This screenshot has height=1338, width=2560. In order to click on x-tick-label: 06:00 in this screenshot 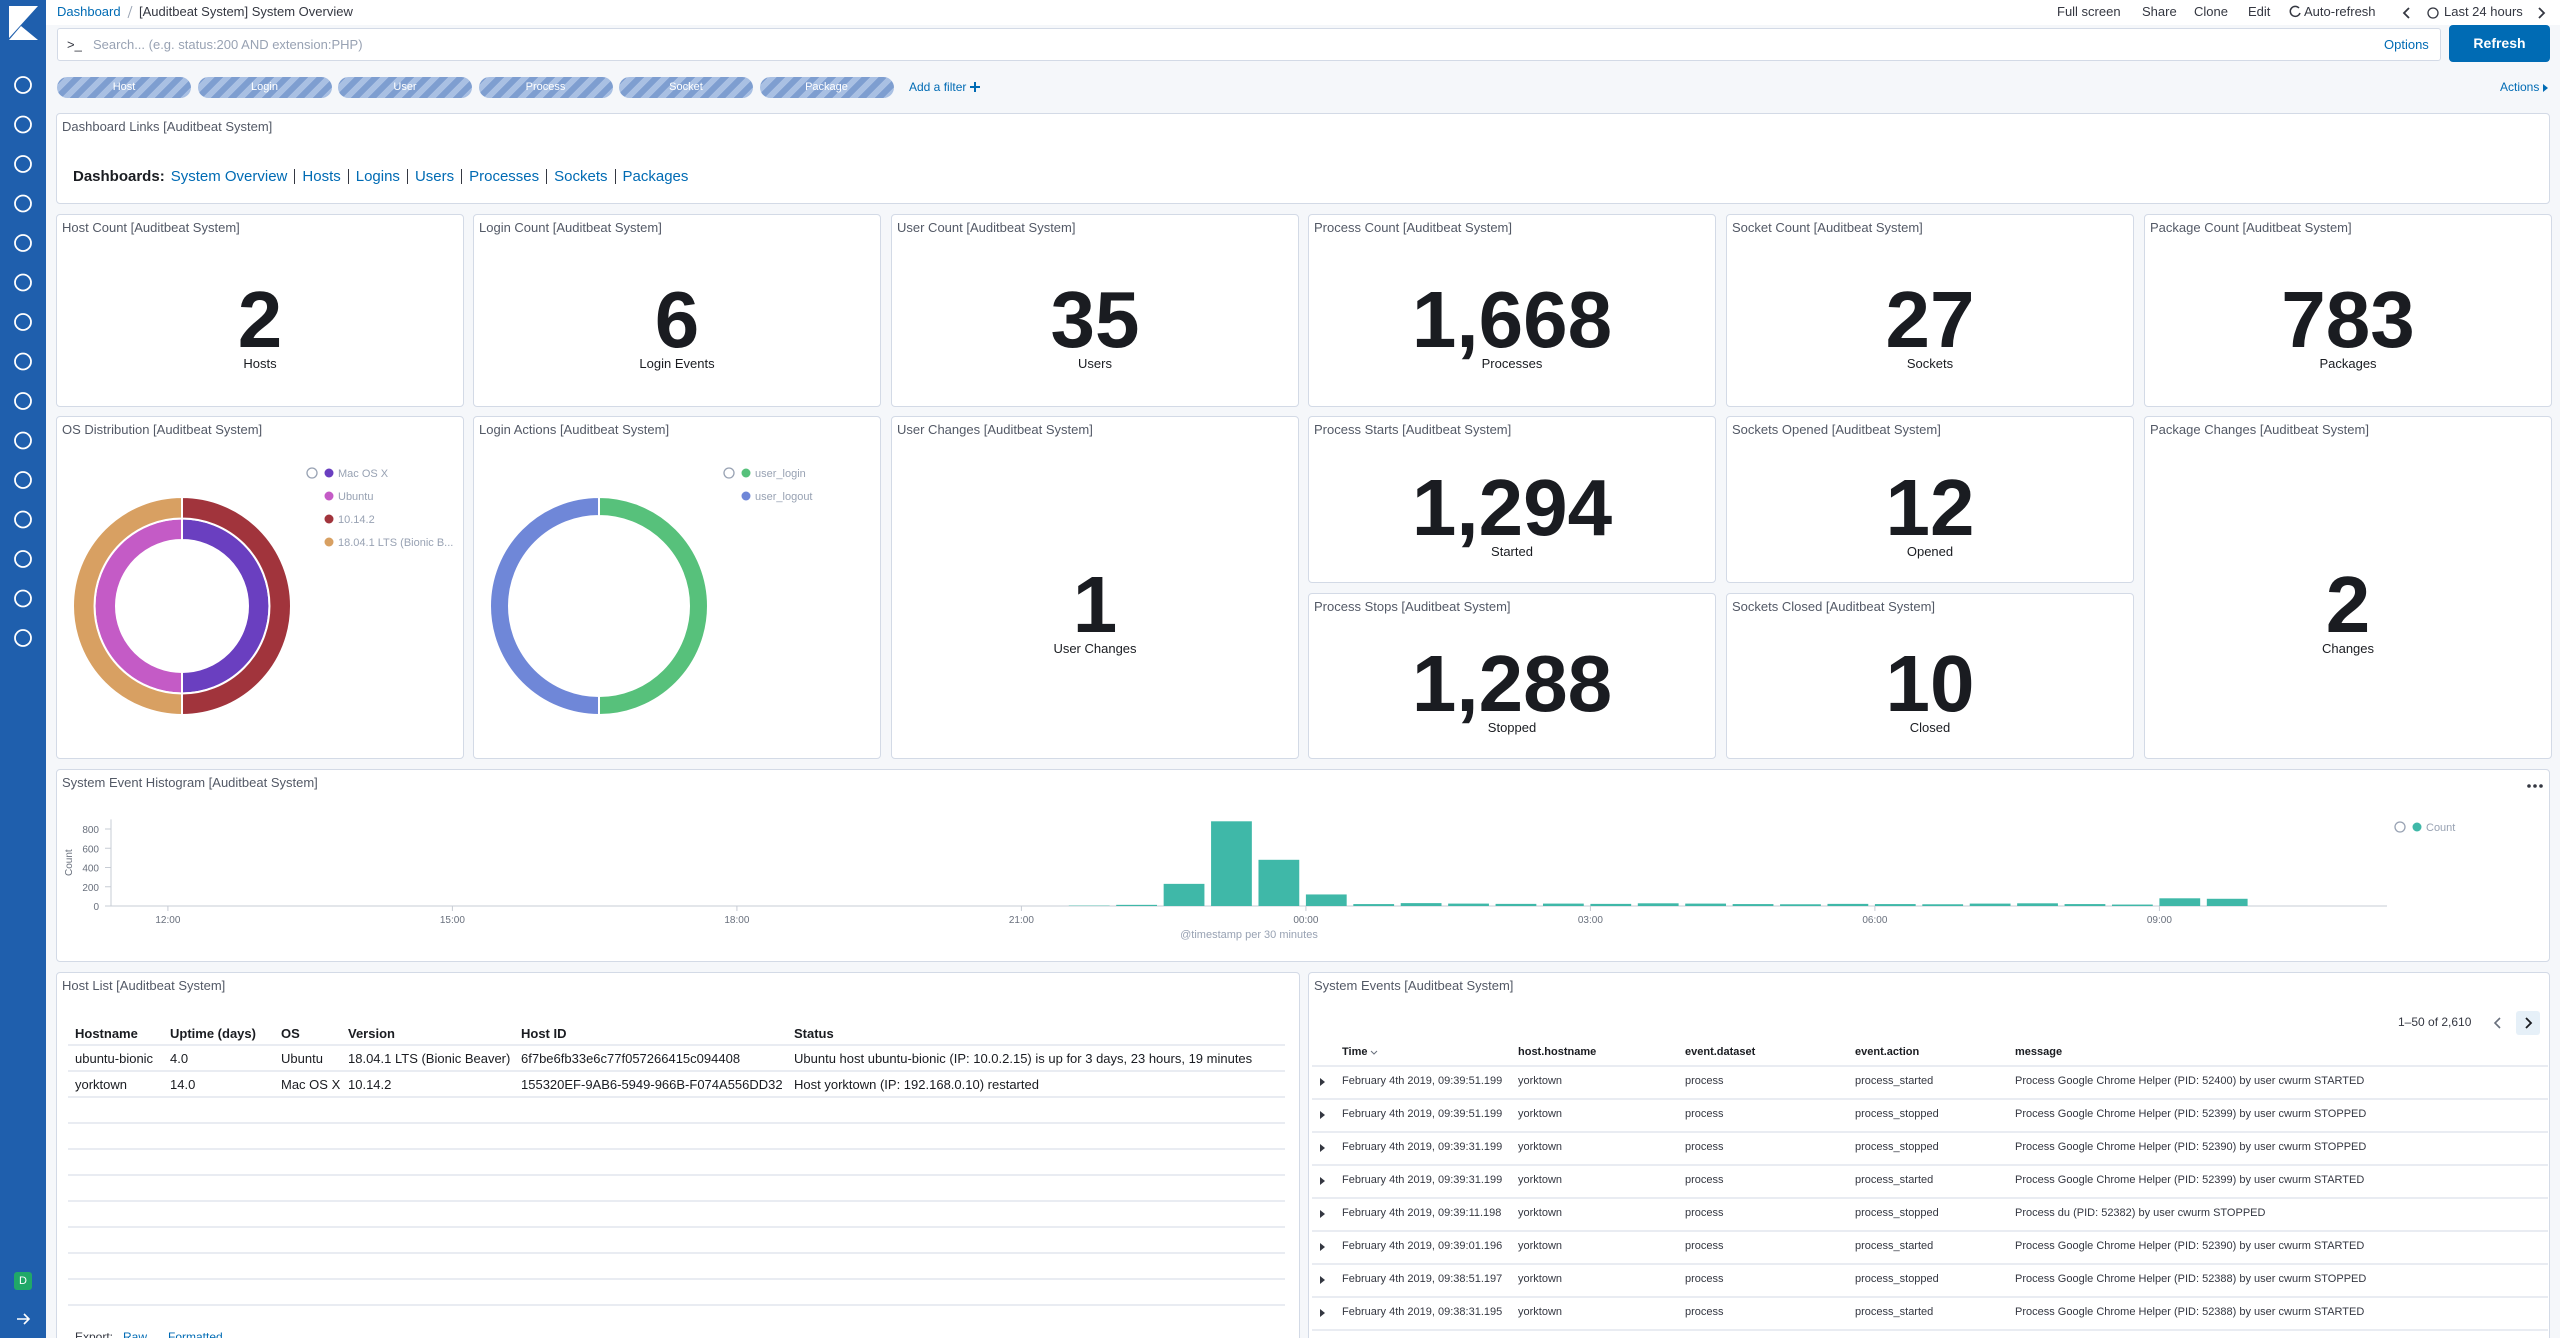, I will do `click(1874, 920)`.